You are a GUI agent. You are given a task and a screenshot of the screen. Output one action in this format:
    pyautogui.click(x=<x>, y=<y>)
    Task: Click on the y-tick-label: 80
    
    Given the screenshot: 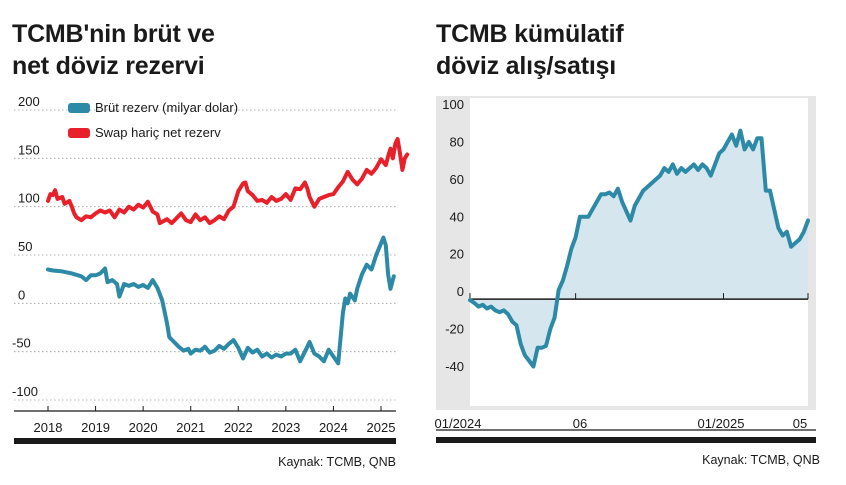 What is the action you would take?
    pyautogui.click(x=457, y=141)
    